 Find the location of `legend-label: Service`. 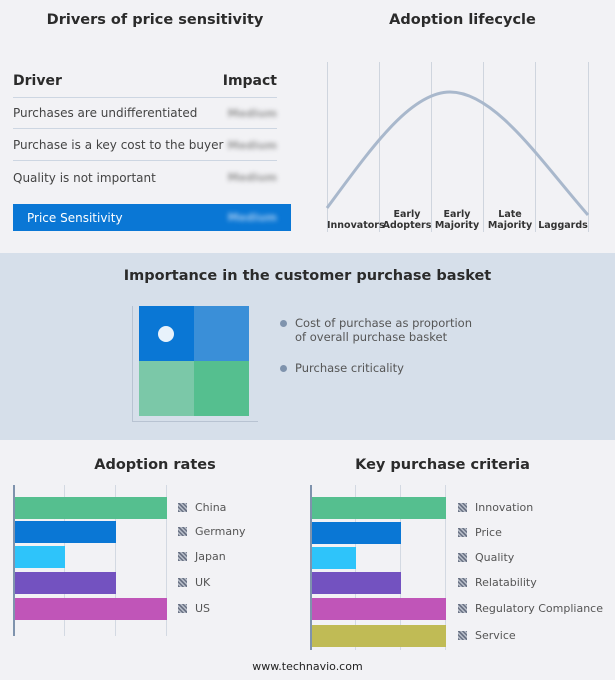

legend-label: Service is located at coordinates (495, 635).